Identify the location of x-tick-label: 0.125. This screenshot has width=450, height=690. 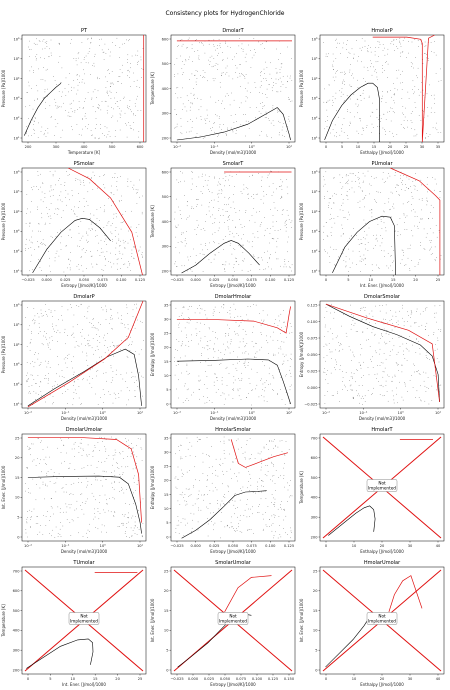
(289, 546).